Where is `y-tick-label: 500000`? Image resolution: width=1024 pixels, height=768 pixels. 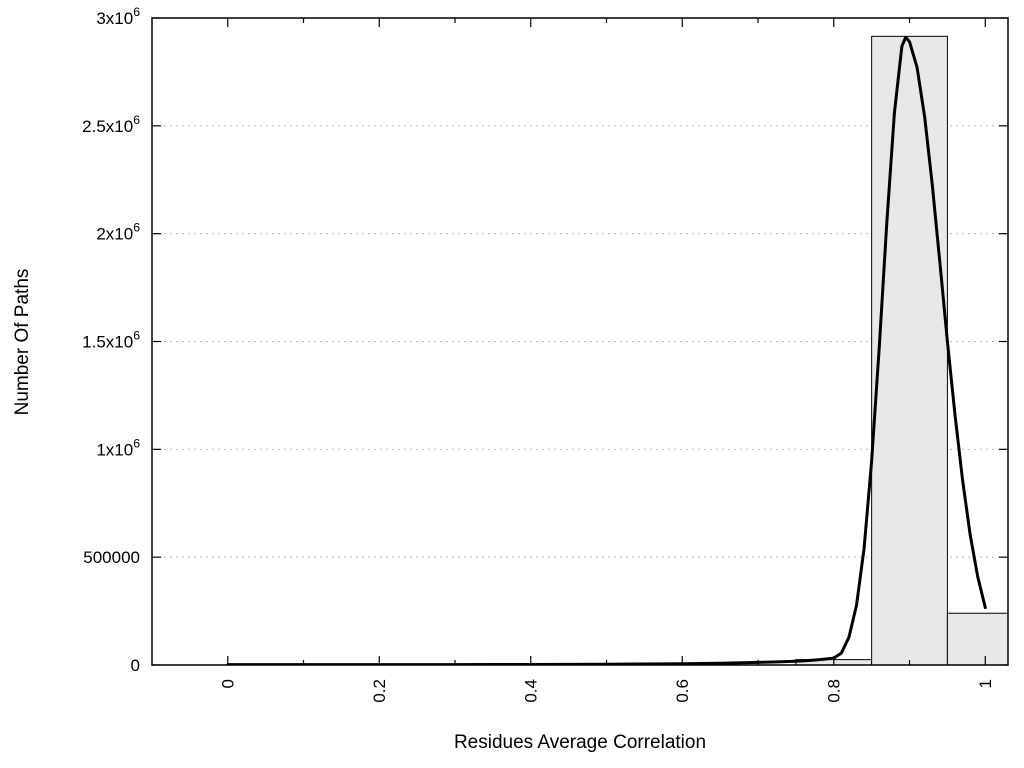
y-tick-label: 500000 is located at coordinates (111, 557).